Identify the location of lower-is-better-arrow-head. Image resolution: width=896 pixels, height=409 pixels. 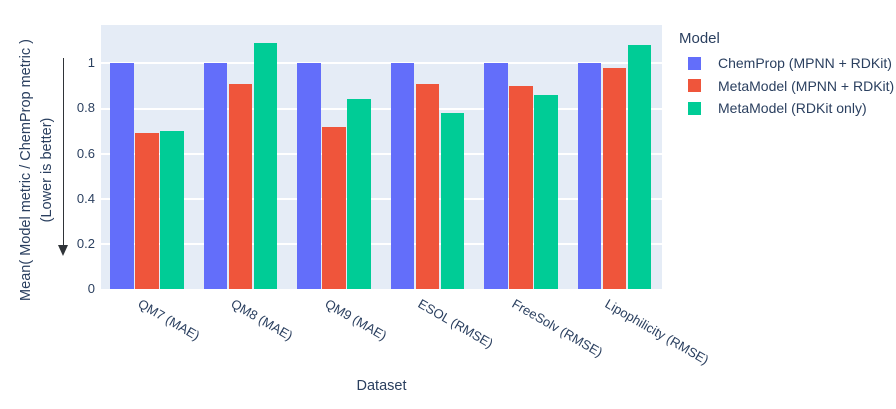
(63, 250).